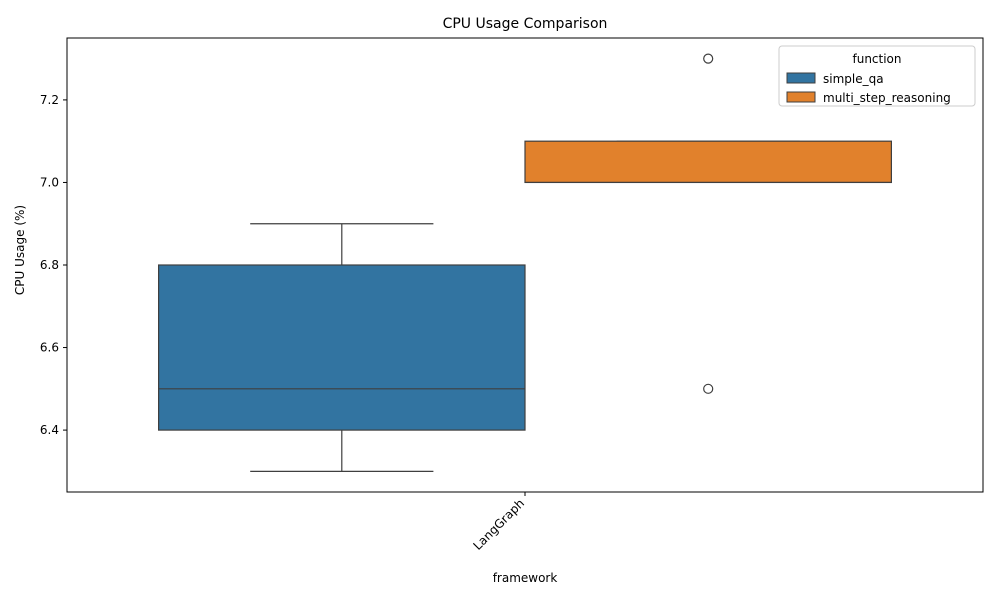 Image resolution: width=1000 pixels, height=600 pixels. Describe the element at coordinates (801, 97) in the screenshot. I see `legend-swatch-multi_step_reasoning` at that location.